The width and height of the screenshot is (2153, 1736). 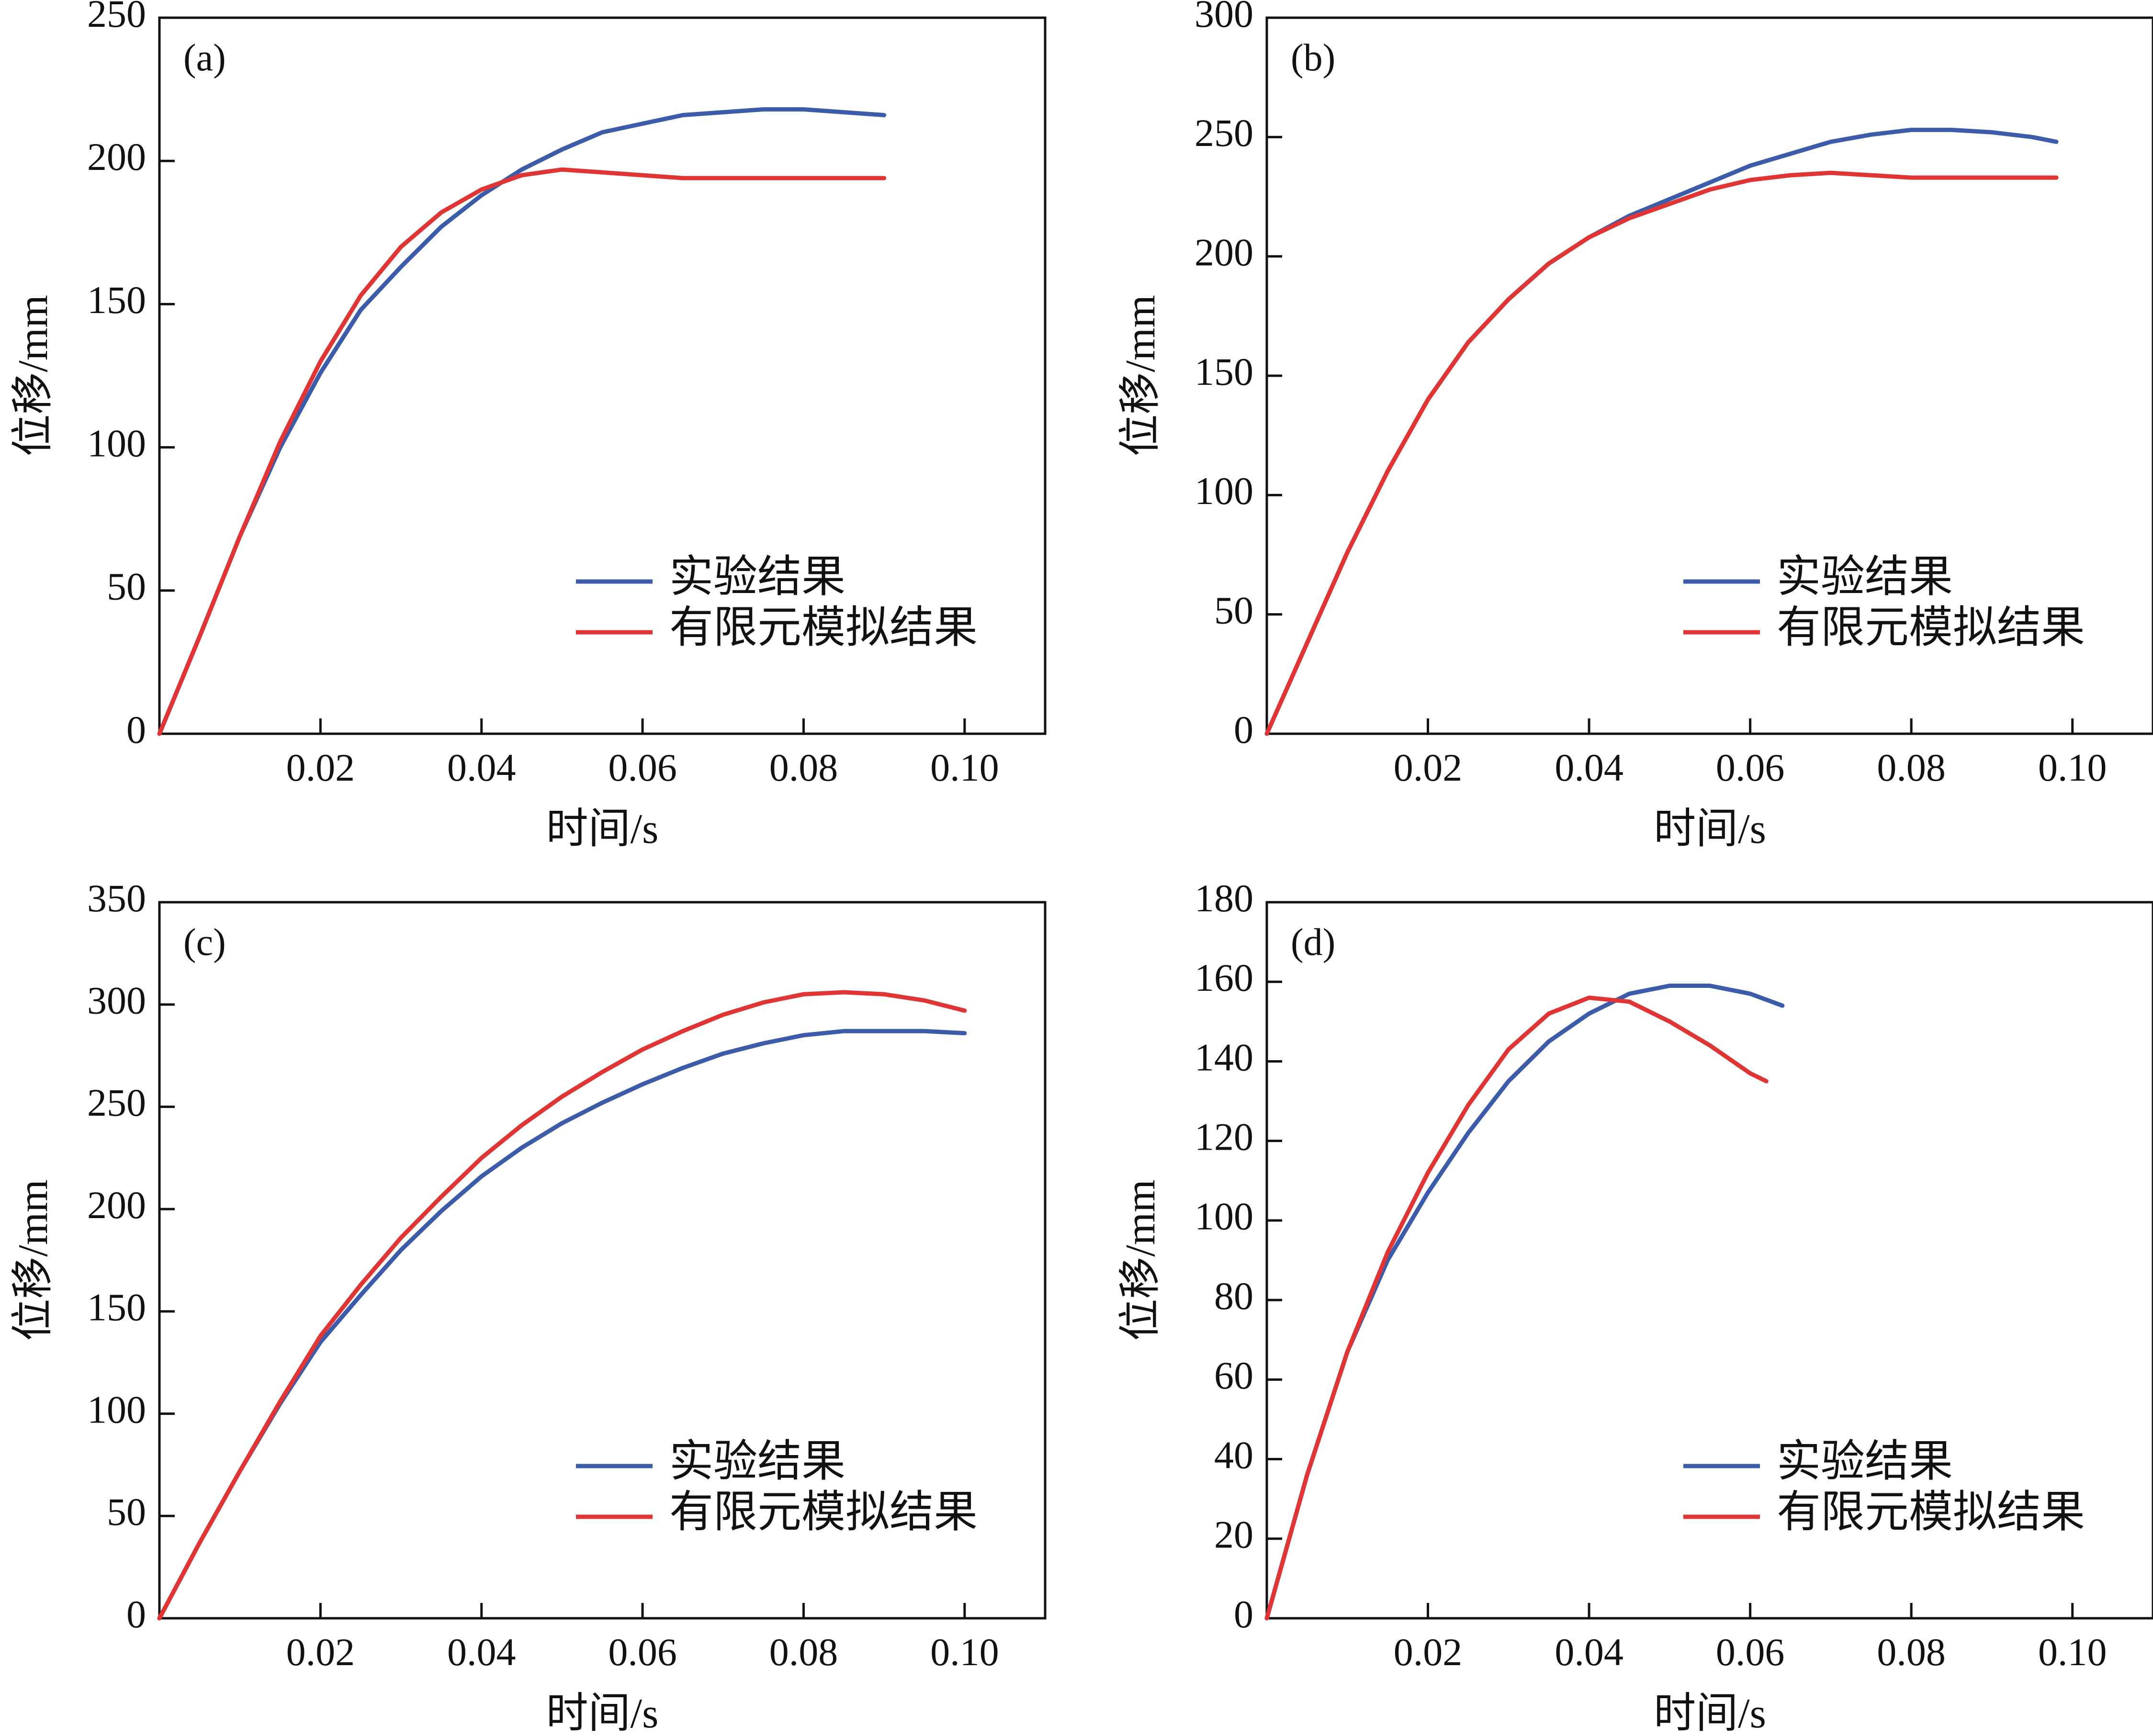 What do you see at coordinates (1313, 58) in the screenshot?
I see `panel-label: (b)` at bounding box center [1313, 58].